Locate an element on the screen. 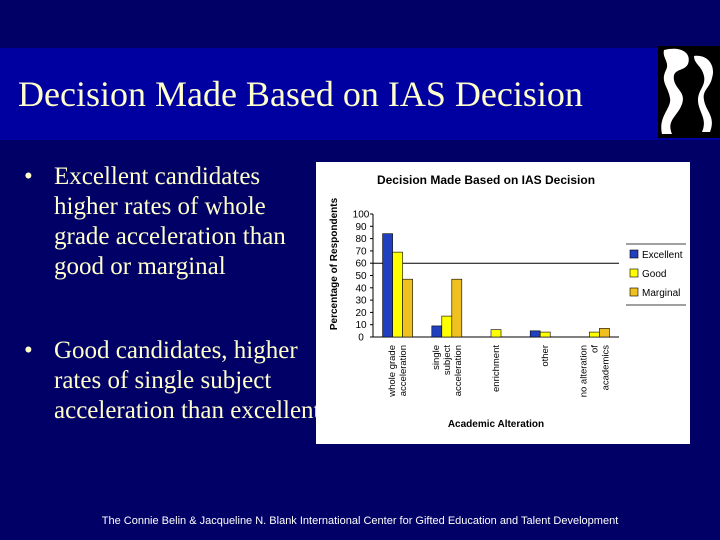 This screenshot has height=540, width=720. y-tick-label: 60 is located at coordinates (361, 264).